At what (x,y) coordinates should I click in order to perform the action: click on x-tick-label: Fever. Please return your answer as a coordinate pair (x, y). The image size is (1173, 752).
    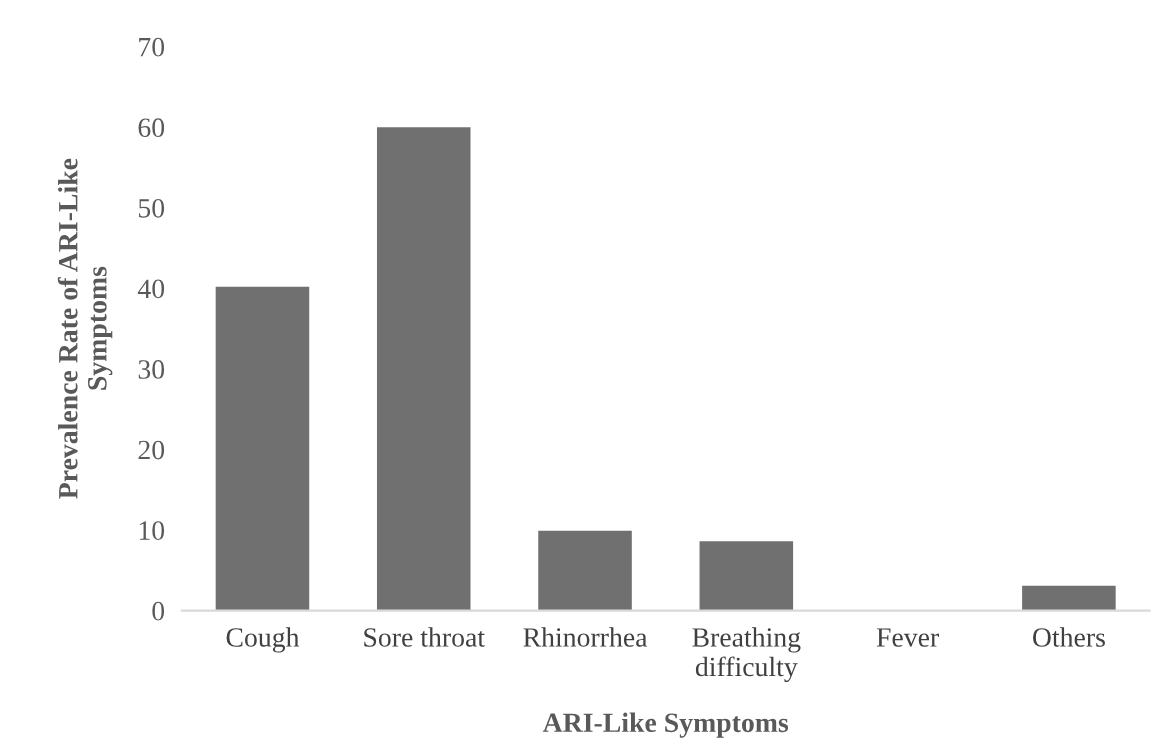
    Looking at the image, I should click on (907, 637).